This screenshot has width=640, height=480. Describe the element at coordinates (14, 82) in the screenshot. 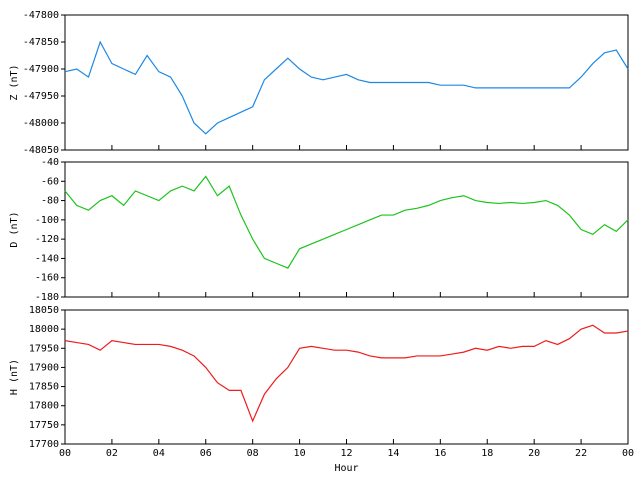

I see `y-axis-label: Z (nT)` at that location.